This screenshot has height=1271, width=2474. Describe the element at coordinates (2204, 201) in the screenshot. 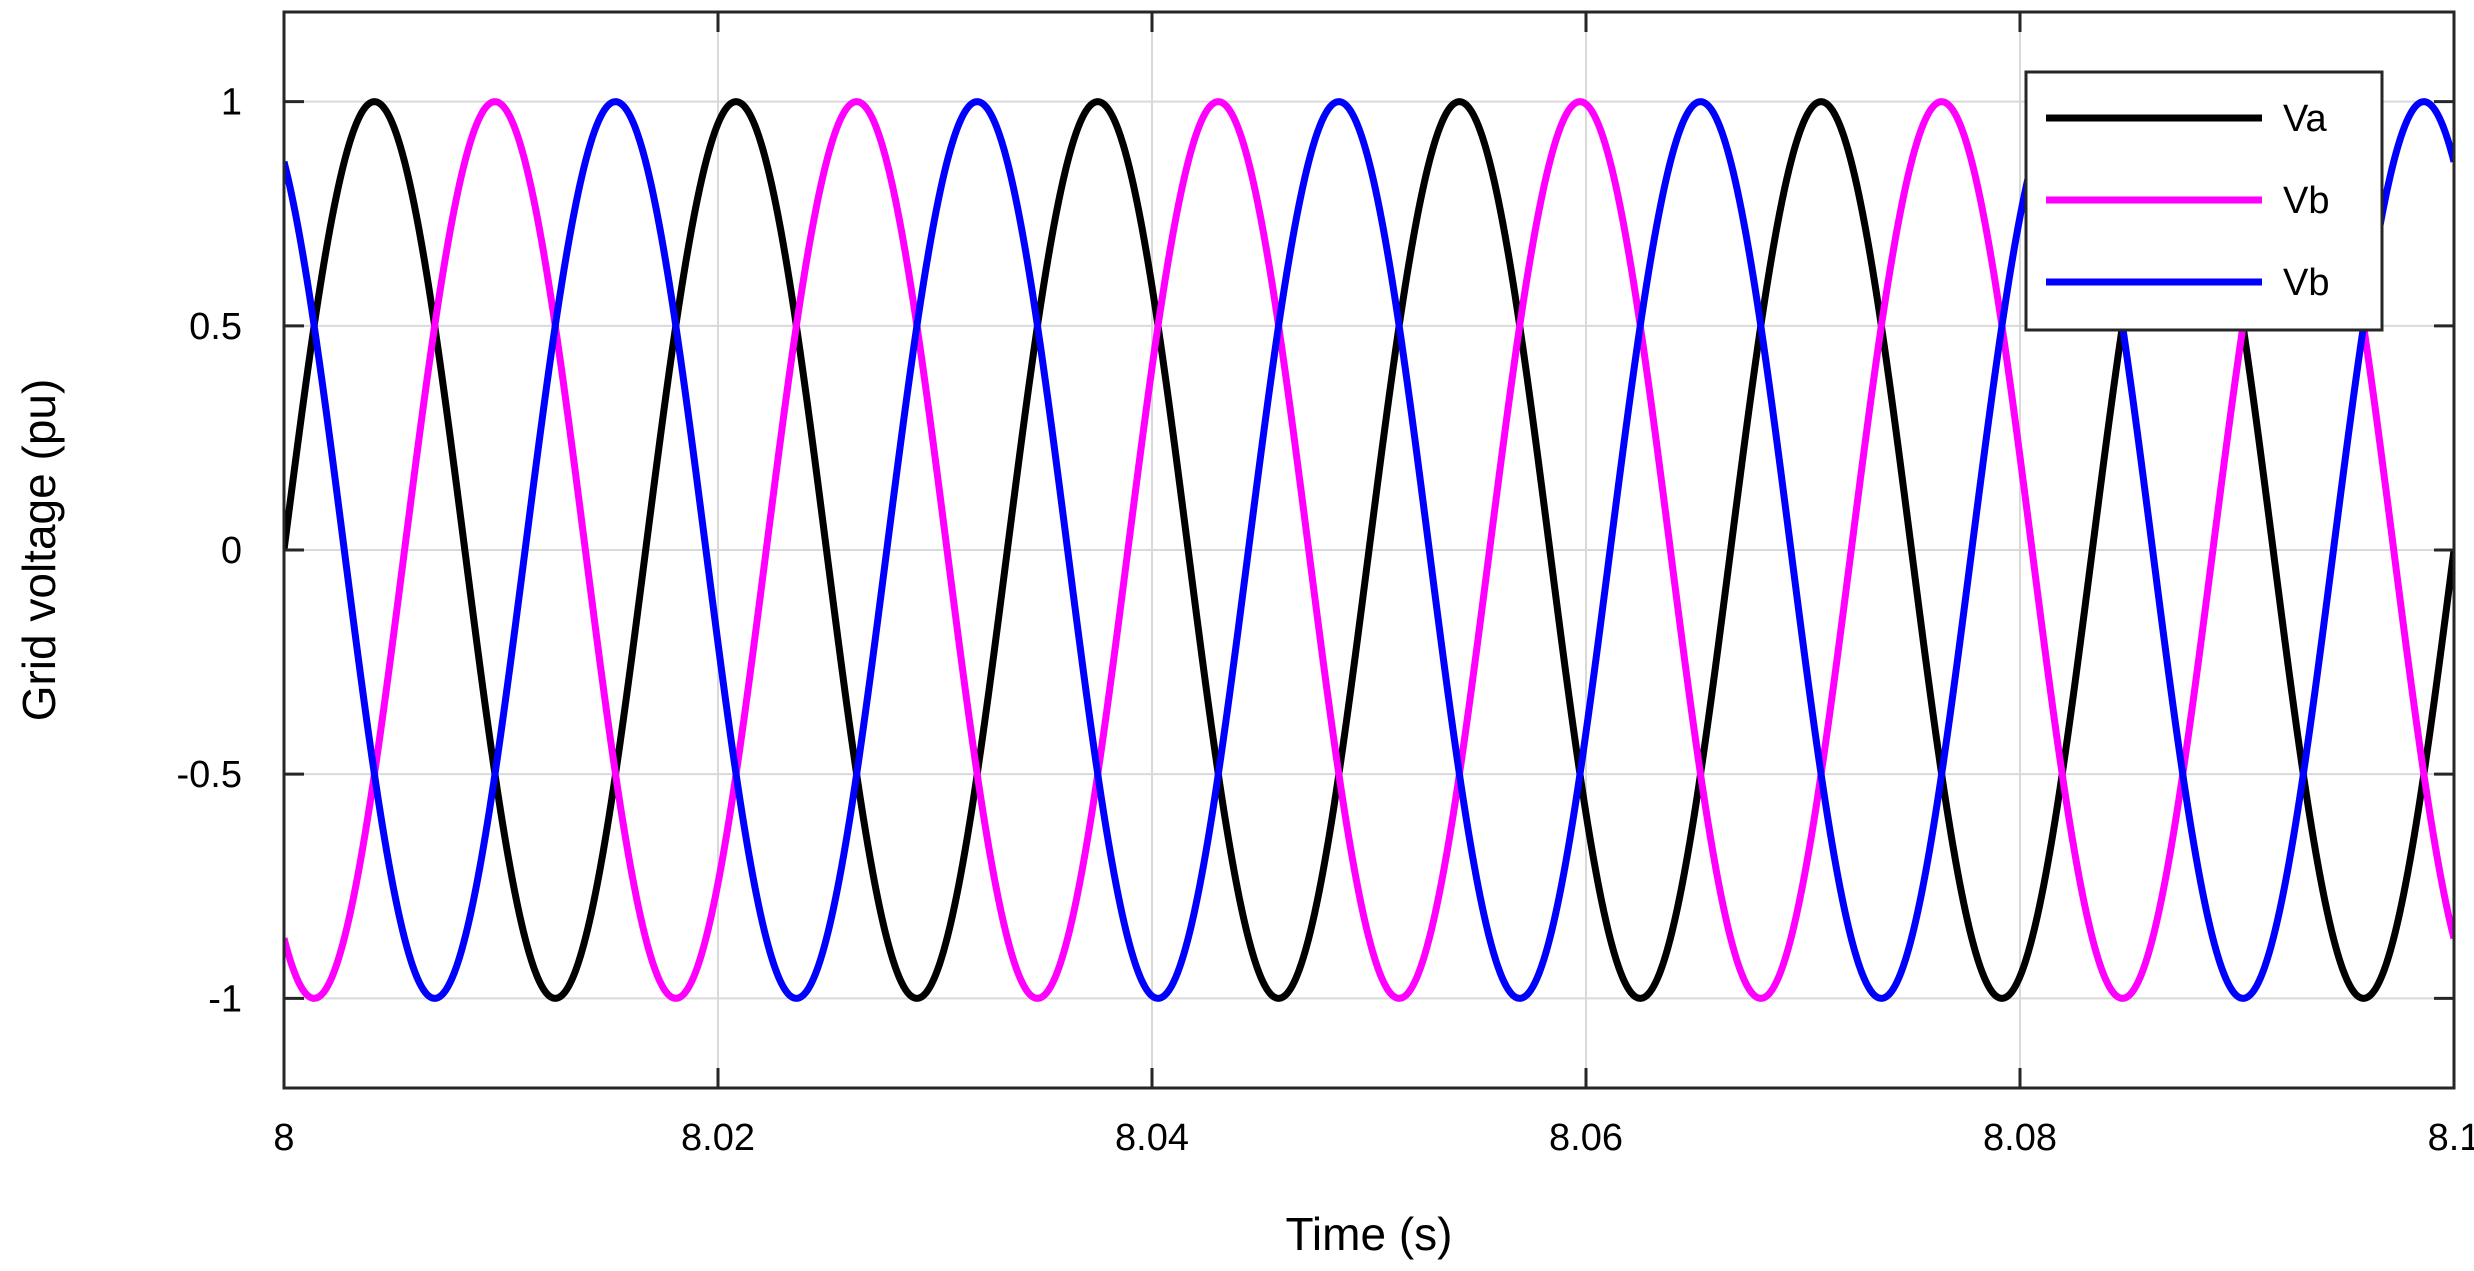

I see `legend: Va Vb Vb` at that location.